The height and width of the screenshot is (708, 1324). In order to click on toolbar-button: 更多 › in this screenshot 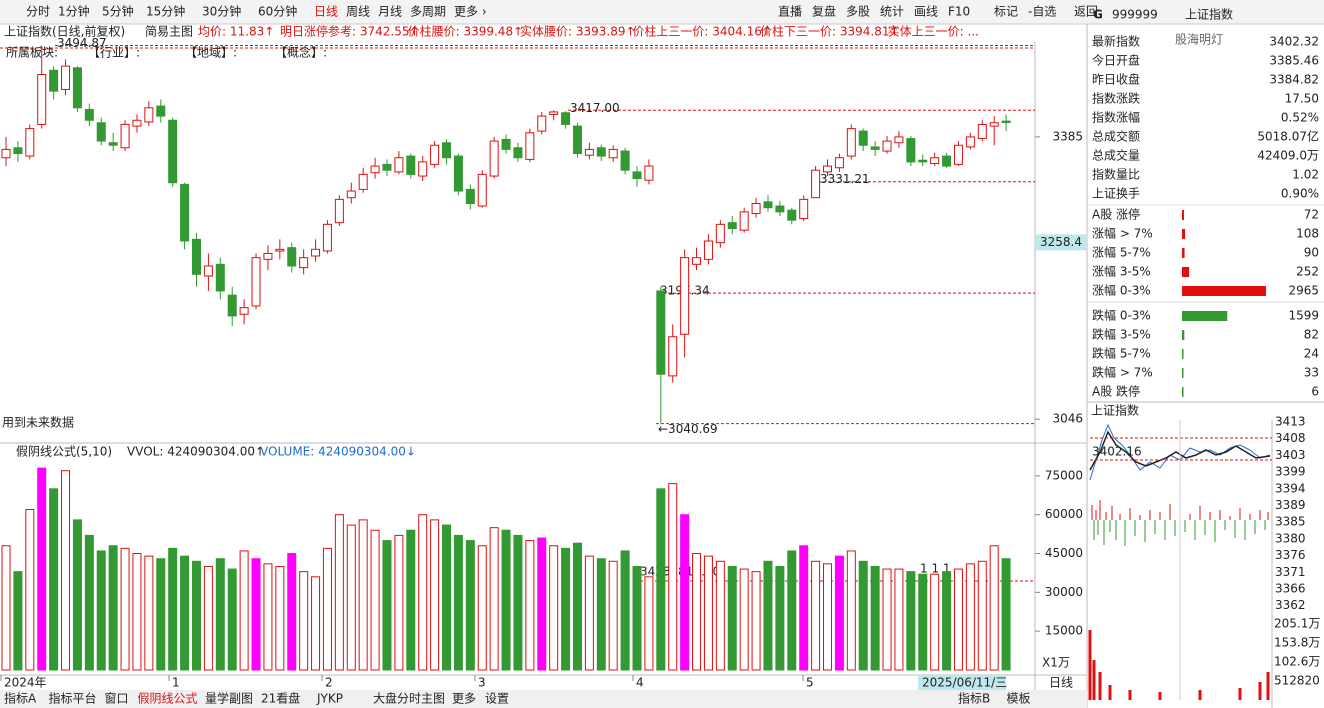, I will do `click(470, 12)`.